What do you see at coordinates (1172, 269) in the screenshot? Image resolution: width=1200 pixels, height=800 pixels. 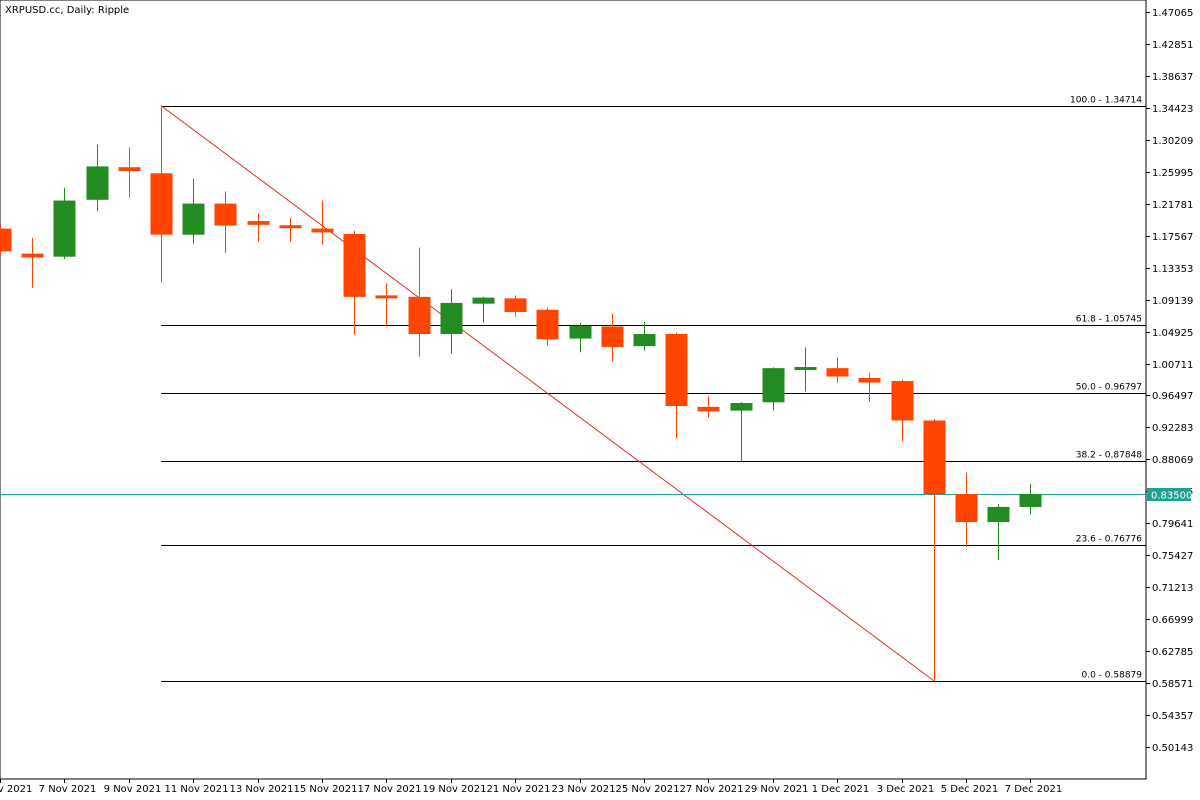 I see `y-tick-label: 1.13353` at bounding box center [1172, 269].